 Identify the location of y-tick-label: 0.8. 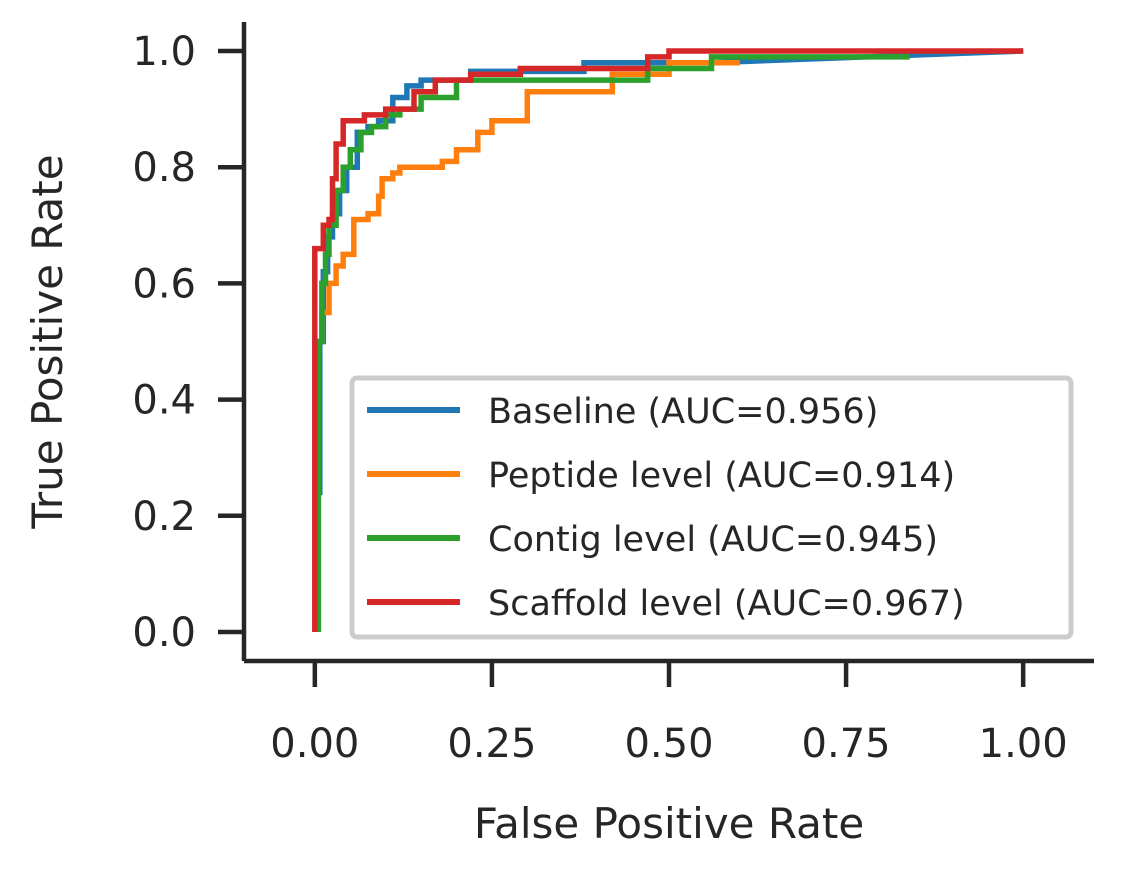
(164, 168).